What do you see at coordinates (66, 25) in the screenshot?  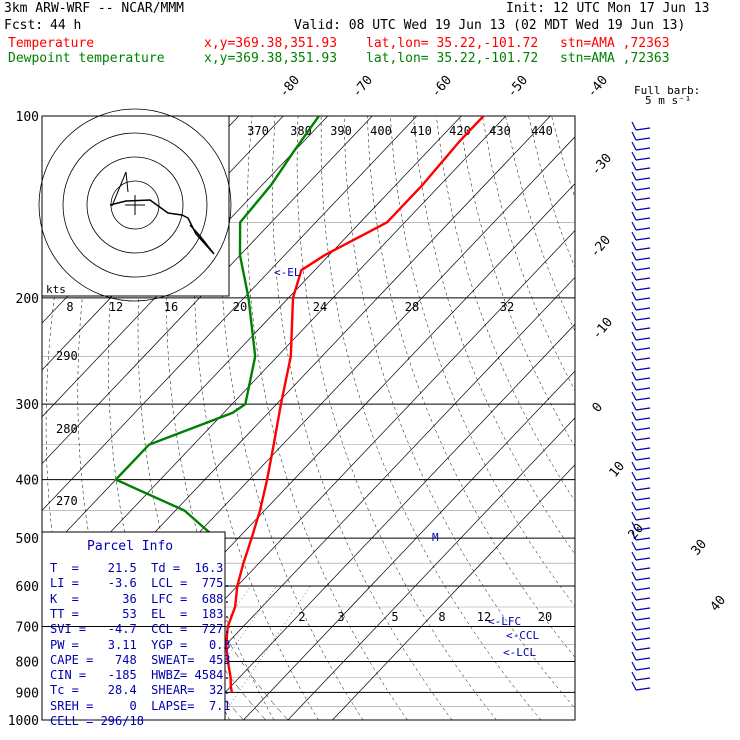 I see `forecast-hour: 44 h` at bounding box center [66, 25].